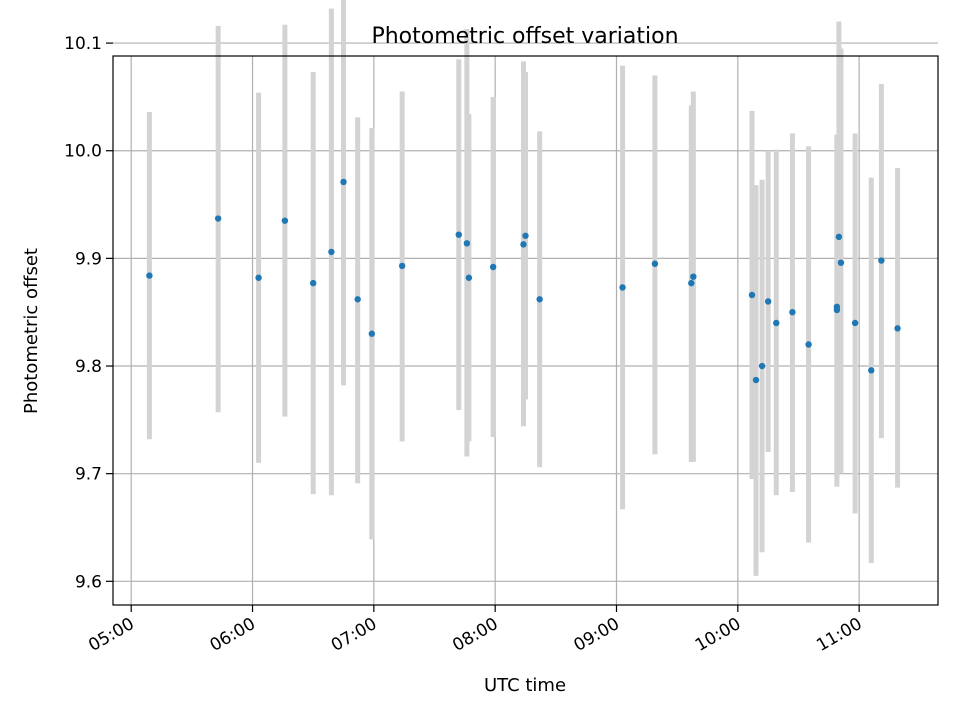 This screenshot has height=720, width=960. What do you see at coordinates (111, 635) in the screenshot?
I see `x-tick-label: 05:00` at bounding box center [111, 635].